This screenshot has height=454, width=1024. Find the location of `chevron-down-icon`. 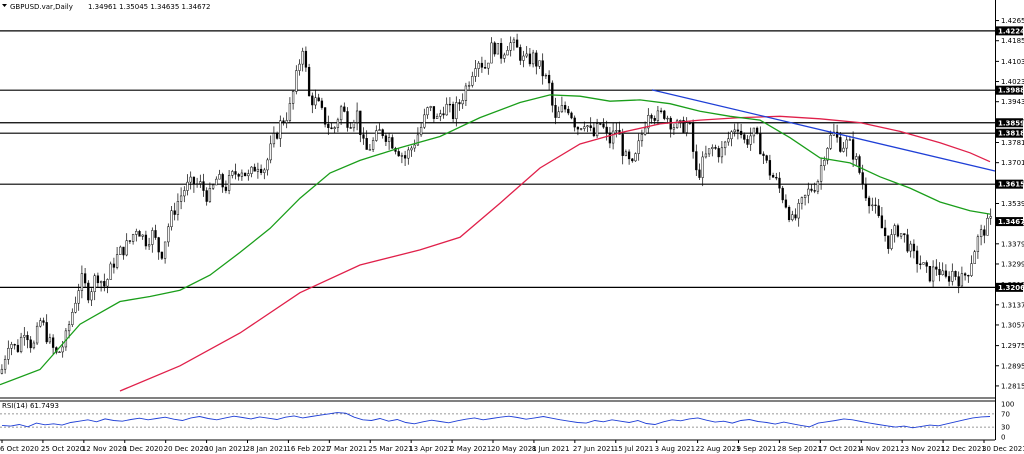

chevron-down-icon is located at coordinates (4, 5).